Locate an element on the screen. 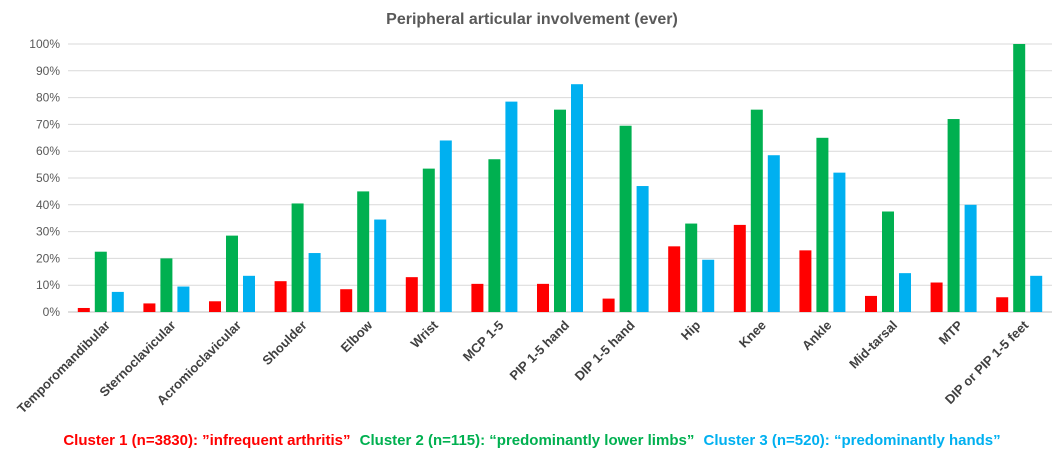 The width and height of the screenshot is (1064, 460). x-tick-label: Mid-tarsal is located at coordinates (873, 345).